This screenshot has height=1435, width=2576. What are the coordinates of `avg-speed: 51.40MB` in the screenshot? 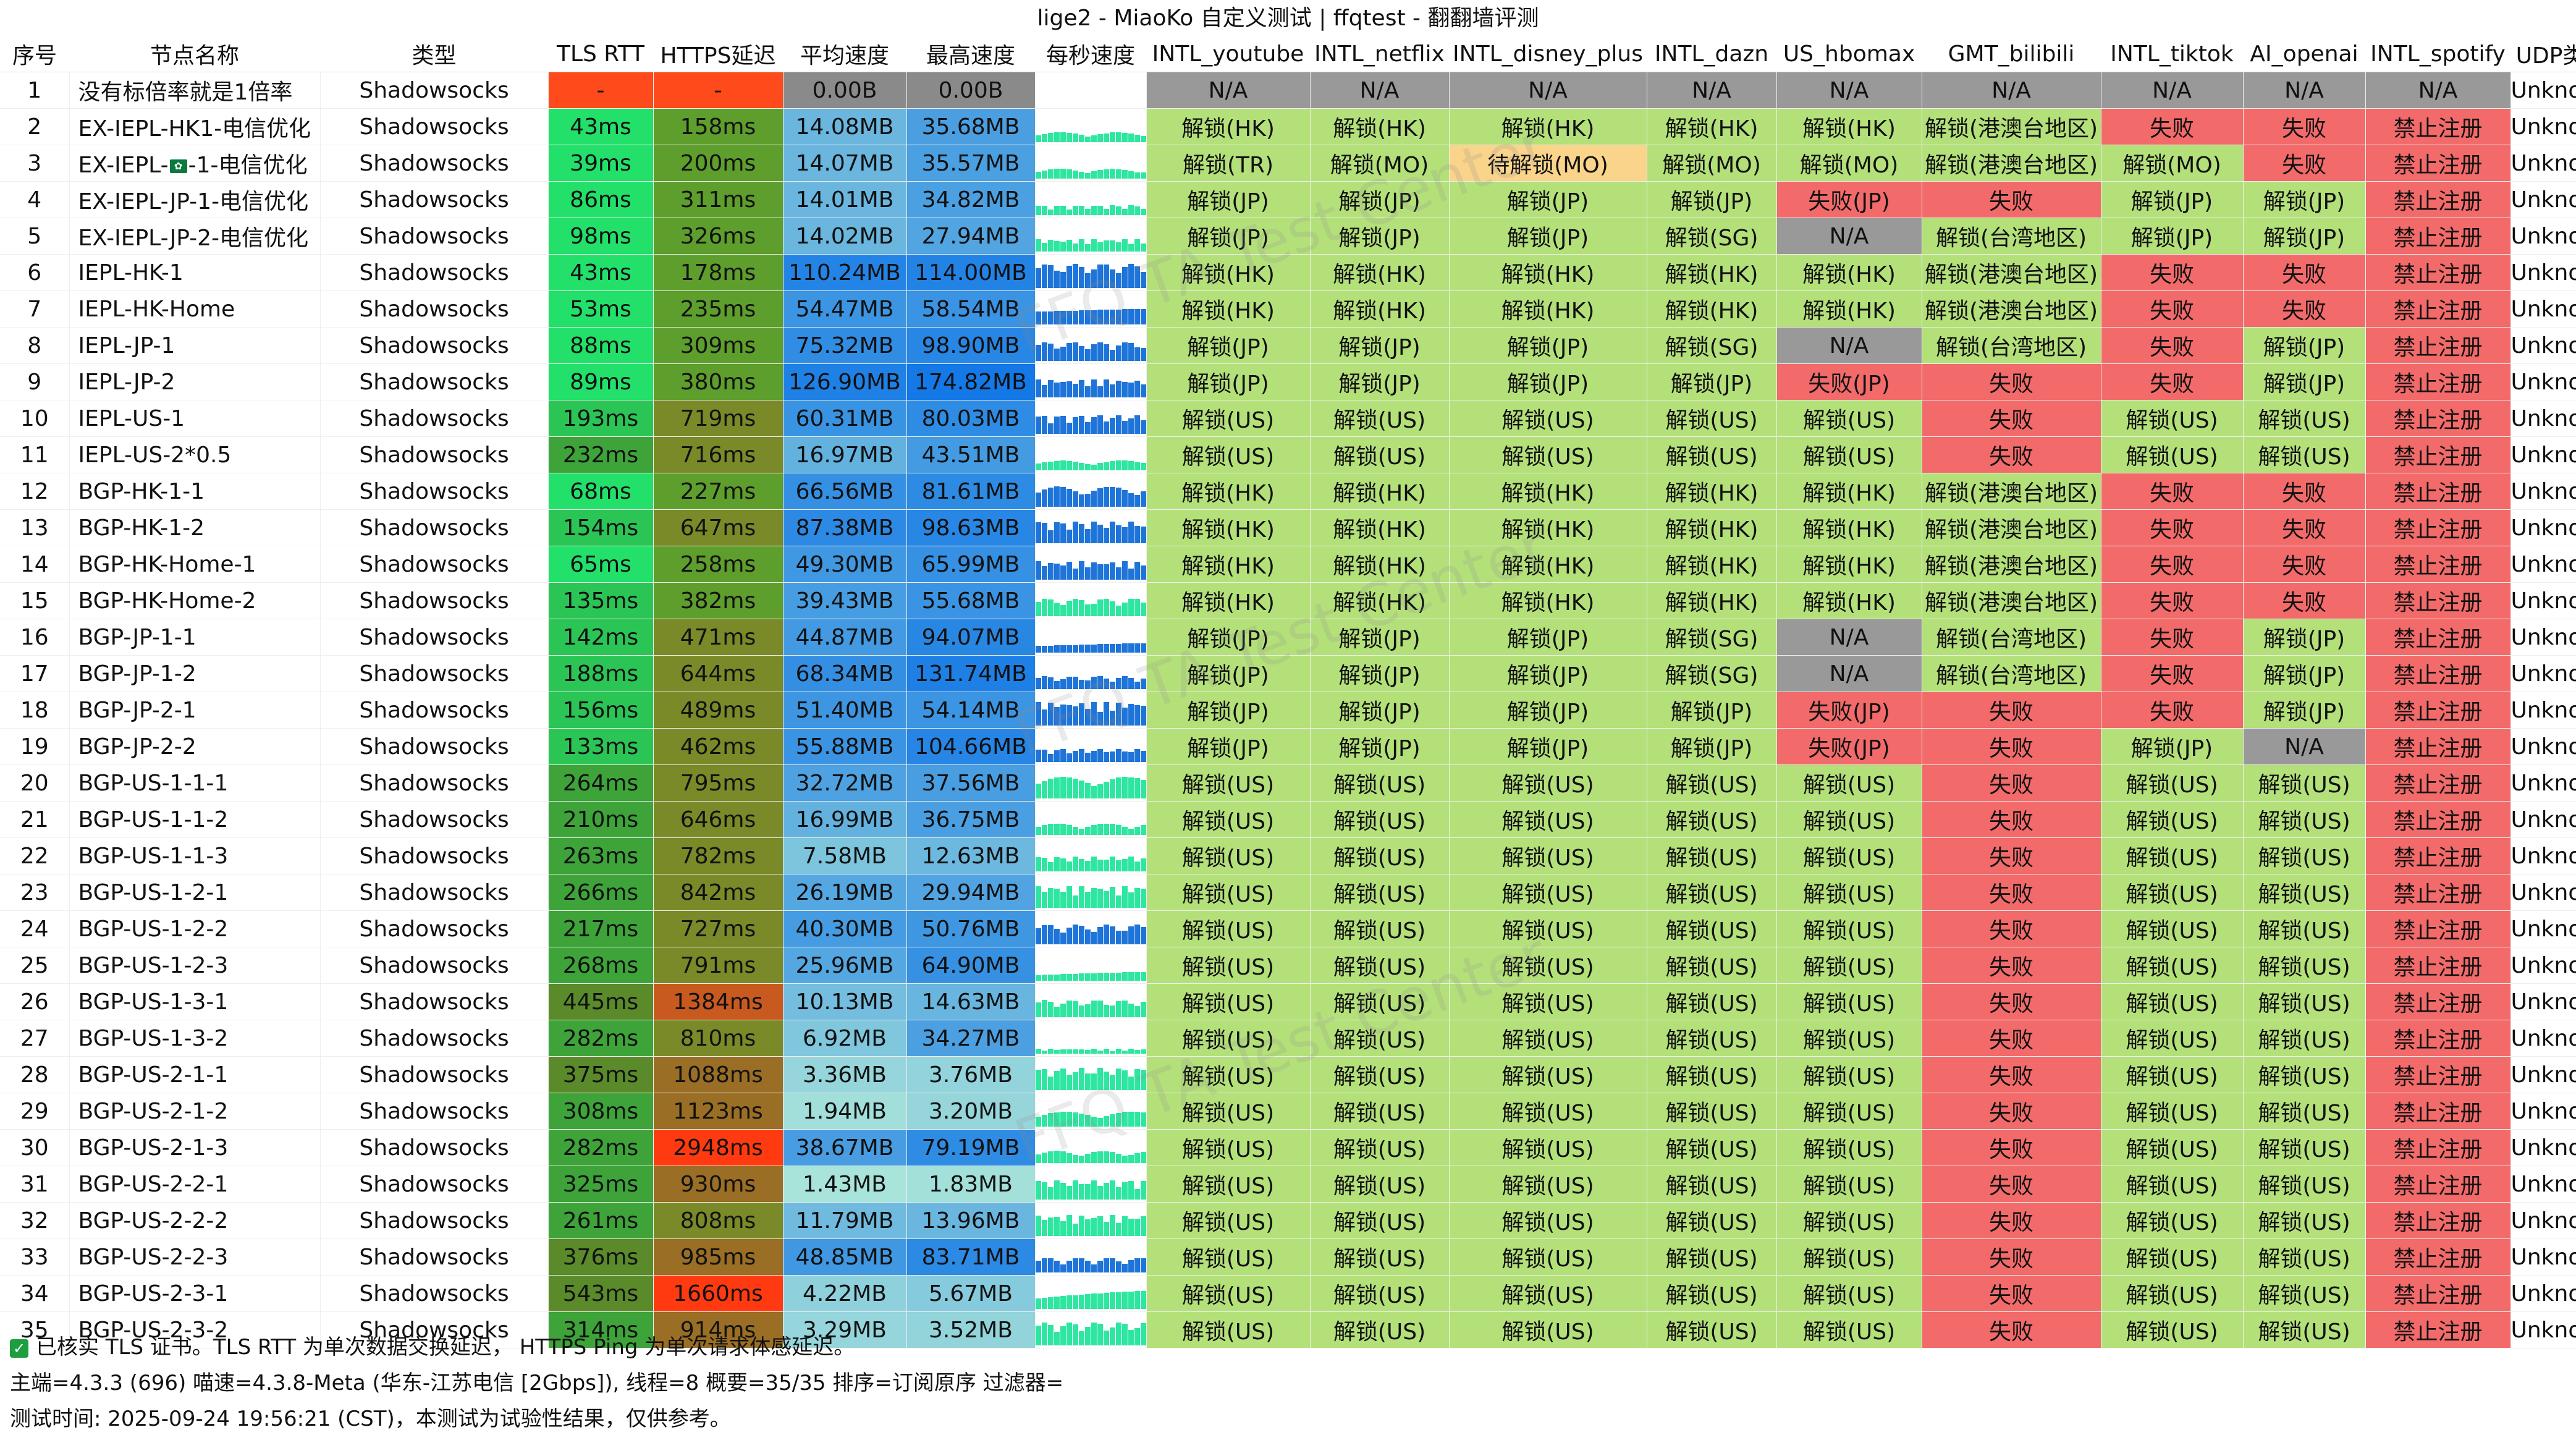 It's located at (845, 710).